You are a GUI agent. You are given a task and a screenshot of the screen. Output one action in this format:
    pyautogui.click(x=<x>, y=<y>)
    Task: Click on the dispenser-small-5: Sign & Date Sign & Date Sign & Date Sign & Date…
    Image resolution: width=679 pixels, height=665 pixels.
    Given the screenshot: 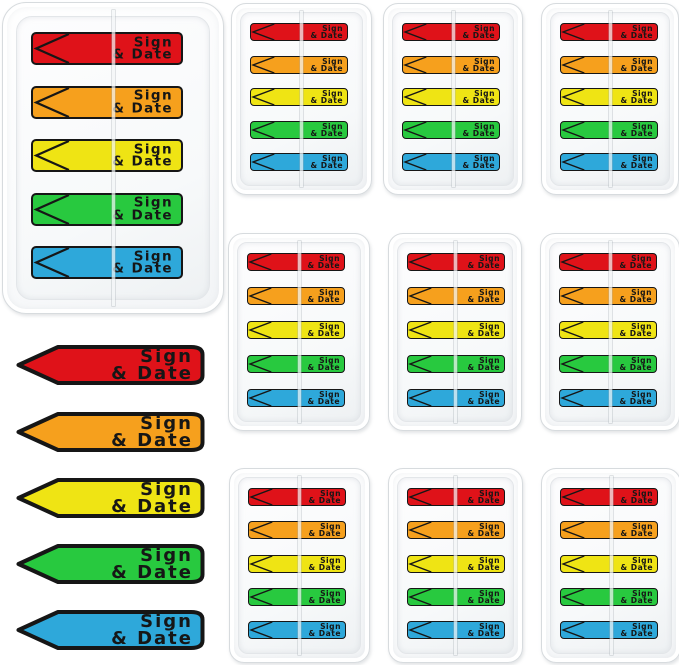 What is the action you would take?
    pyautogui.click(x=455, y=332)
    